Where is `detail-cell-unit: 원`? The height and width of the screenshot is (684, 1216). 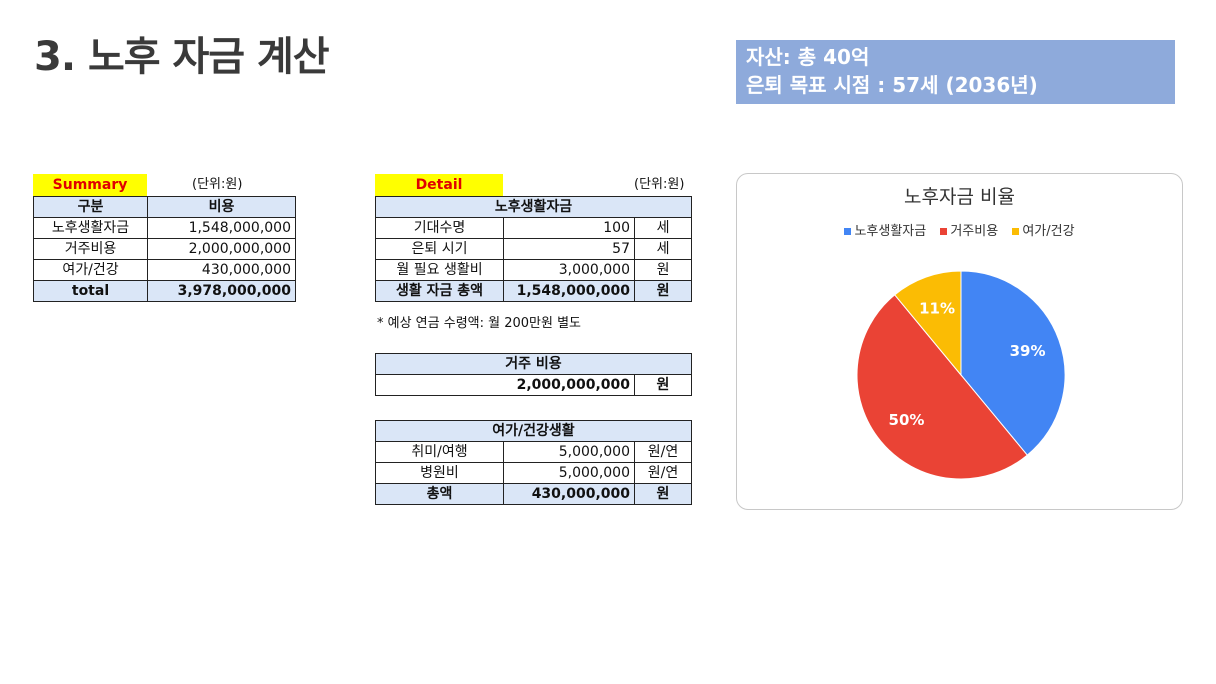
detail-cell-unit: 원 is located at coordinates (663, 270).